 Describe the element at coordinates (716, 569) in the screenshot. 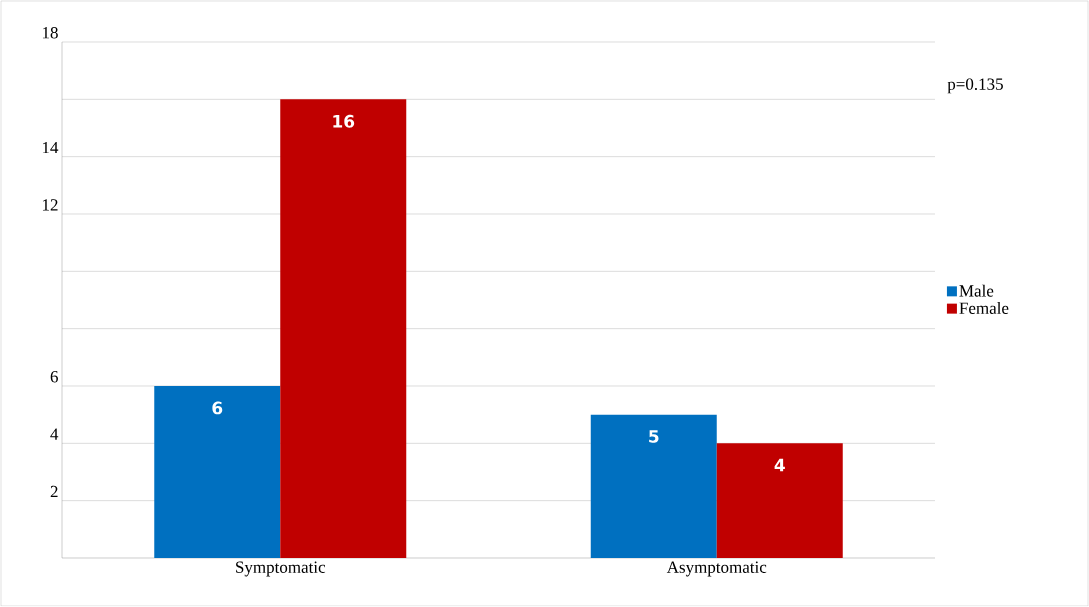

I see `x-tick-label: Asymptomatic` at that location.